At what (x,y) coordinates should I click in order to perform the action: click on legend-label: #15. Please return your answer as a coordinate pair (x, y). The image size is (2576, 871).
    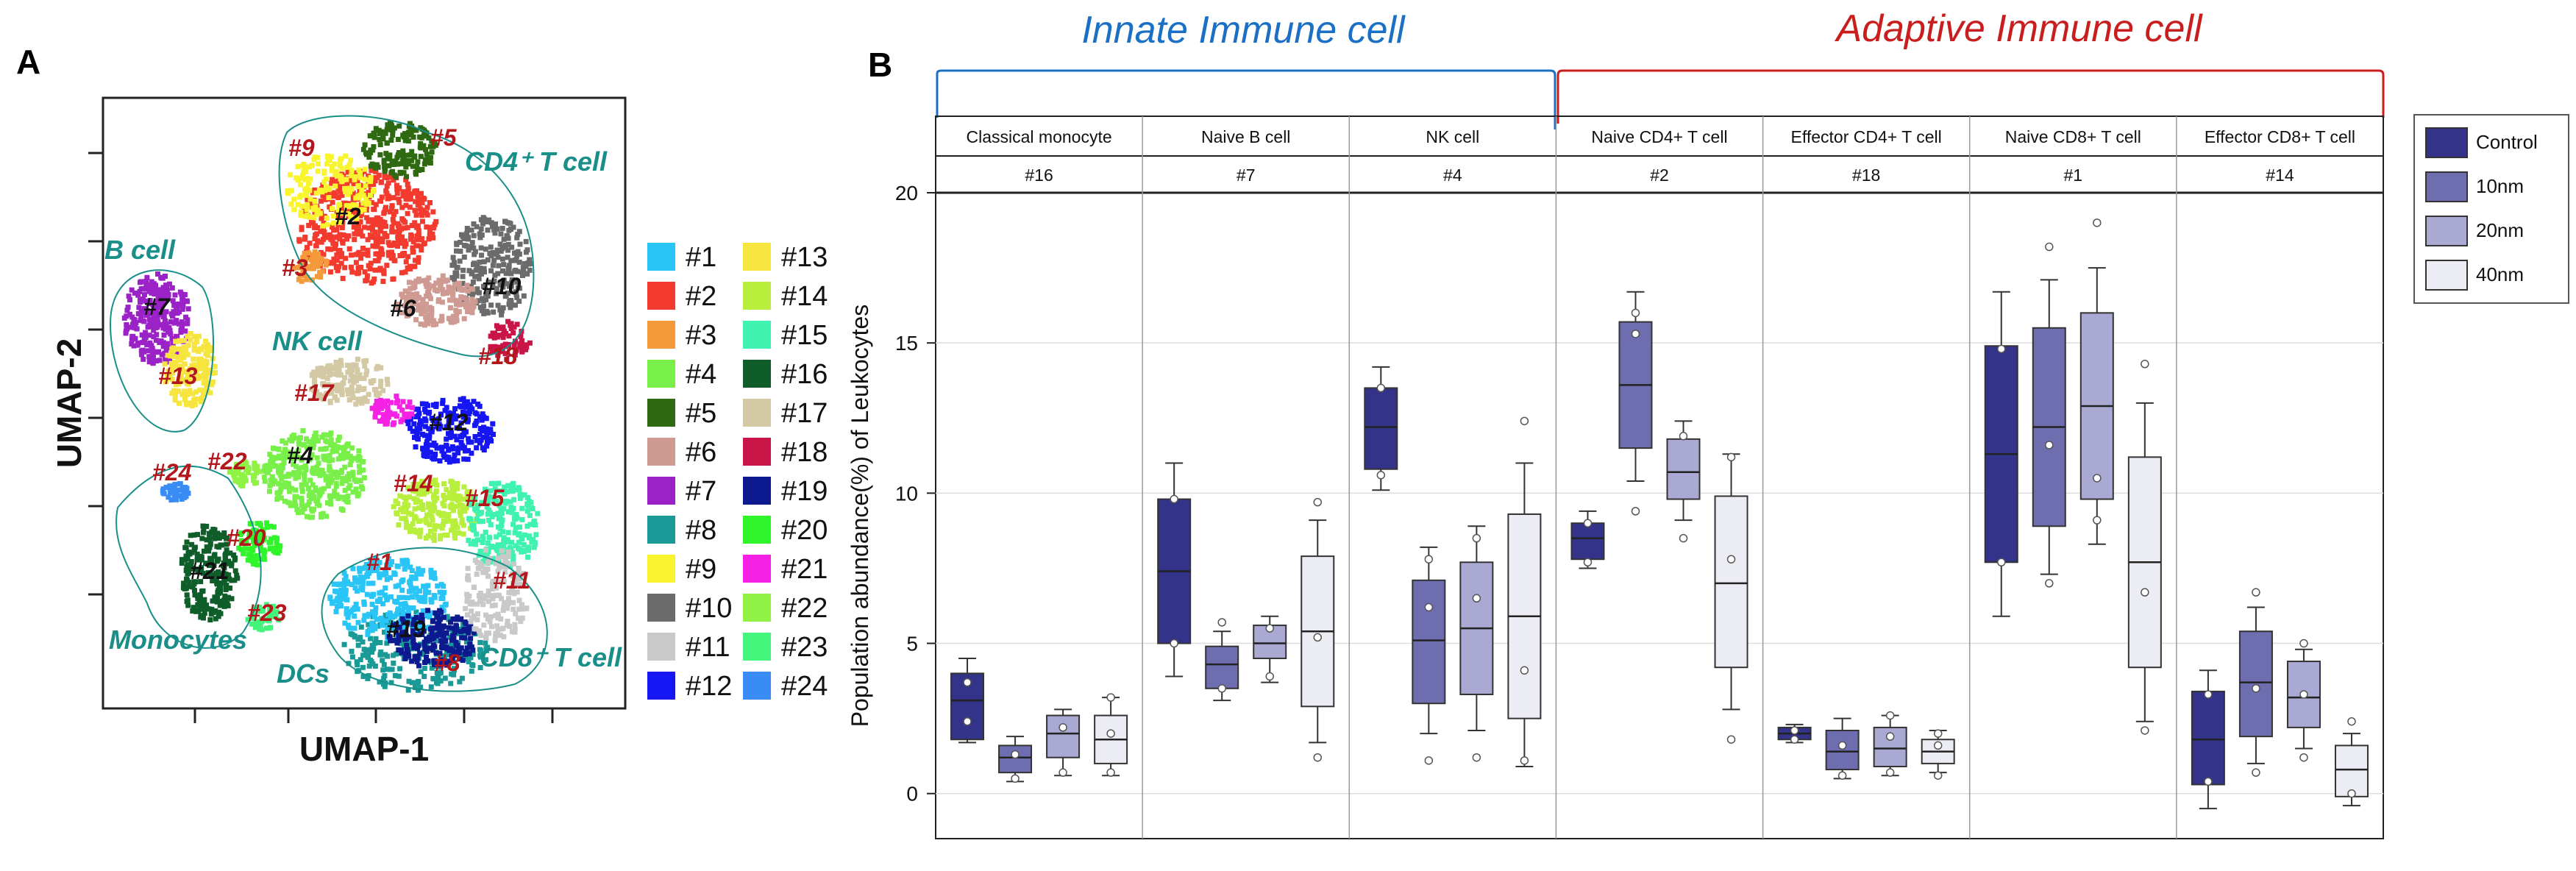
    Looking at the image, I should click on (804, 335).